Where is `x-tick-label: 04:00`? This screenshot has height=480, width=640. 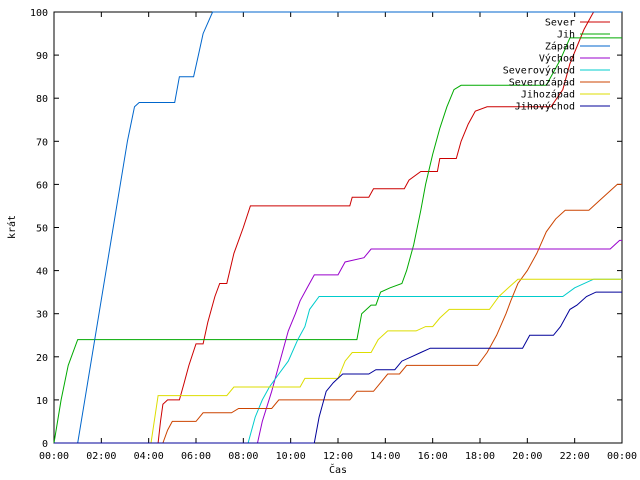
x-tick-label: 04:00 is located at coordinates (149, 456).